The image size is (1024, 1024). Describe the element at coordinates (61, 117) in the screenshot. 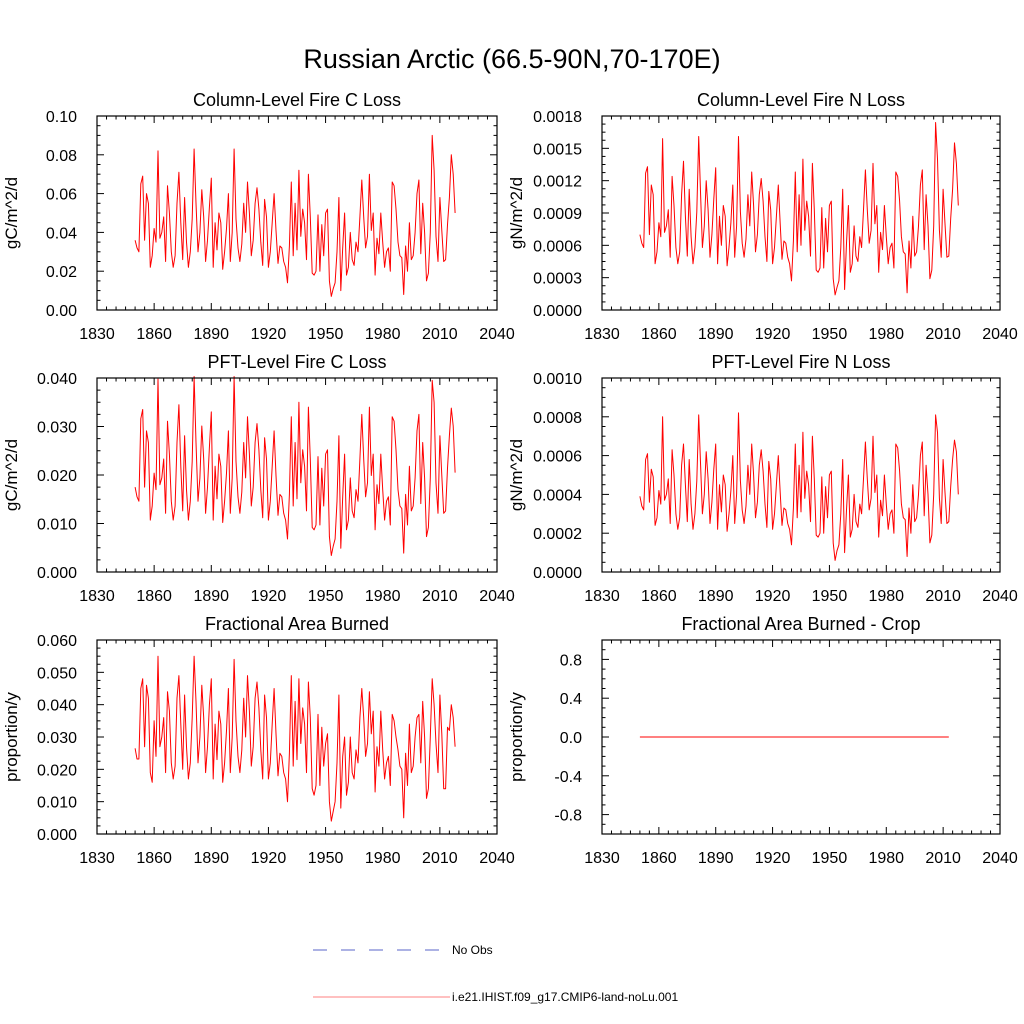

I see `y-tick-label: 0.10` at that location.